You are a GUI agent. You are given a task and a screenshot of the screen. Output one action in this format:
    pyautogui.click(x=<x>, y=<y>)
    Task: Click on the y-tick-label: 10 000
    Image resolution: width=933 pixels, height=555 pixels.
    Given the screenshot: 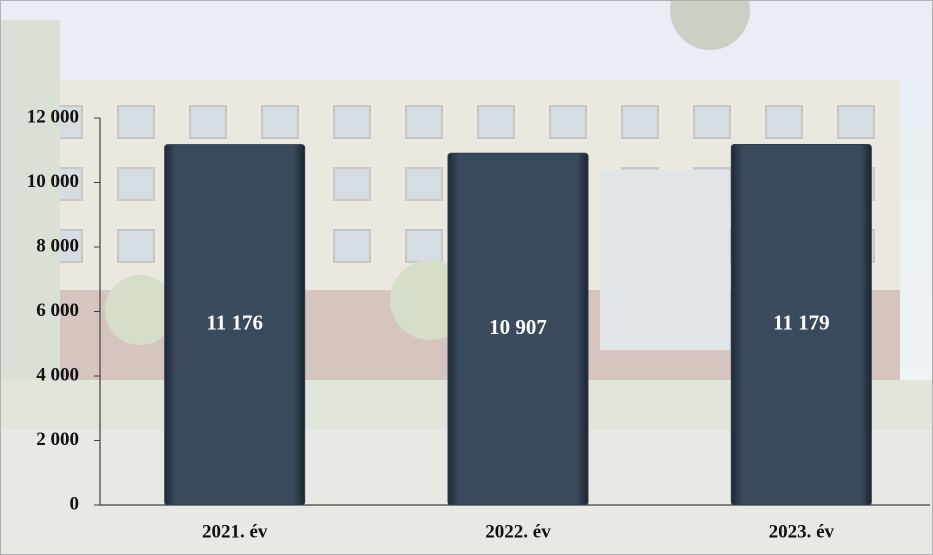 What is the action you would take?
    pyautogui.click(x=53, y=181)
    